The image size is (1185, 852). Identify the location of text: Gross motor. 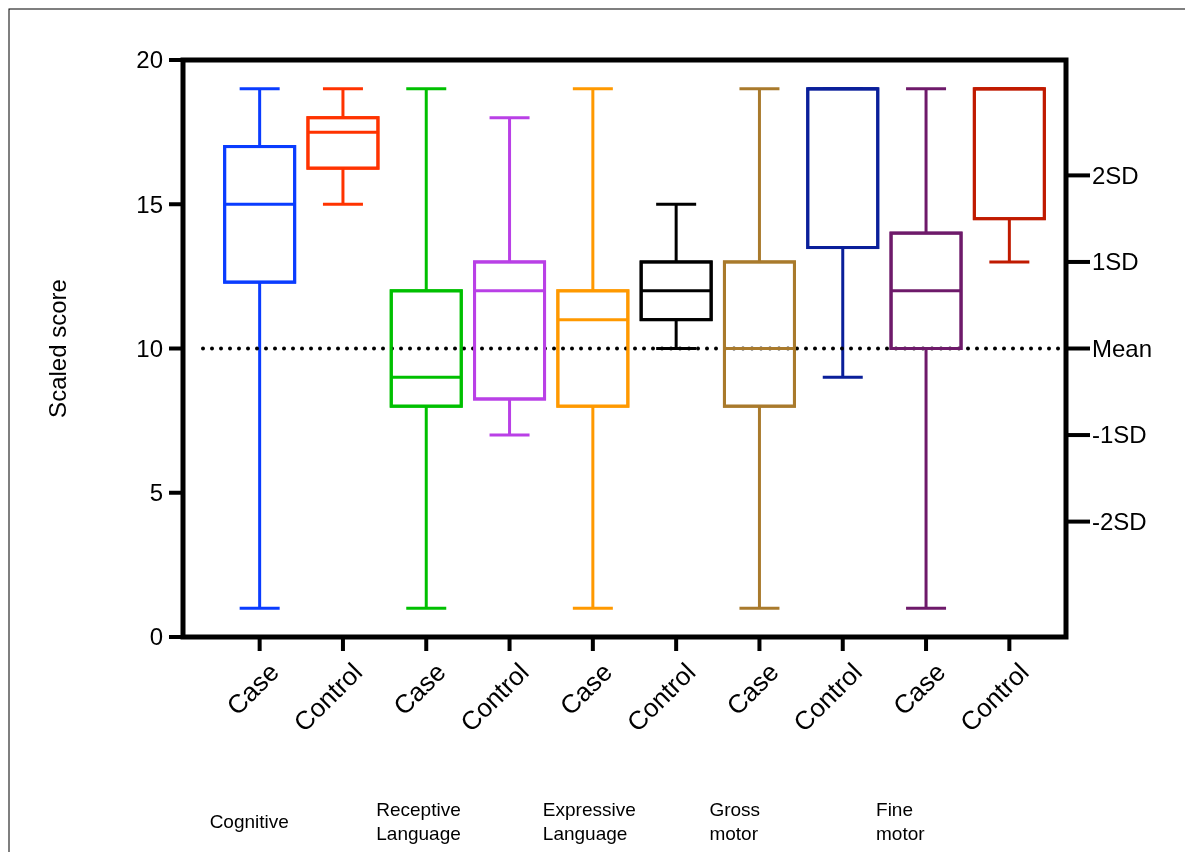
(735, 821).